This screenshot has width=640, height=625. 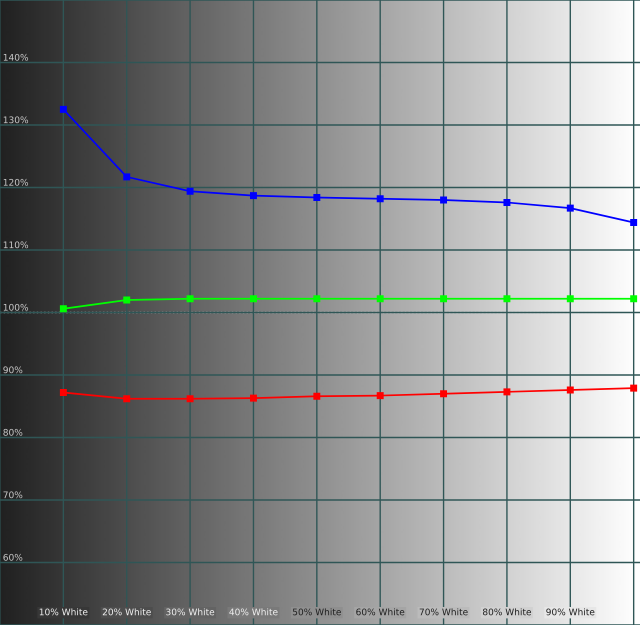 I want to click on y-tick-label: 80%, so click(x=12, y=432).